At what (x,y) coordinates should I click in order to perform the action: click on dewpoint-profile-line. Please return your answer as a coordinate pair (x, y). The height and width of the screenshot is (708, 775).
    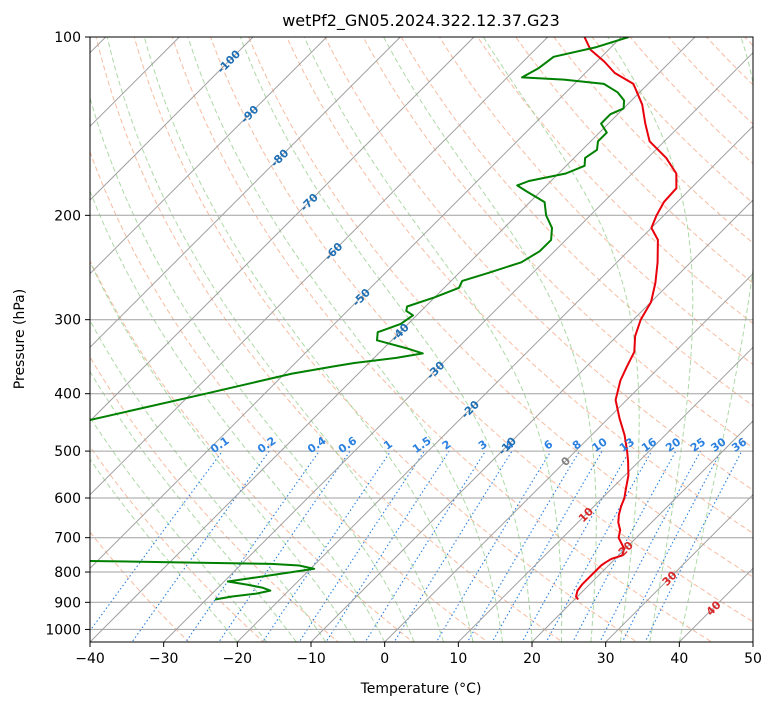
    Looking at the image, I should click on (203, 580).